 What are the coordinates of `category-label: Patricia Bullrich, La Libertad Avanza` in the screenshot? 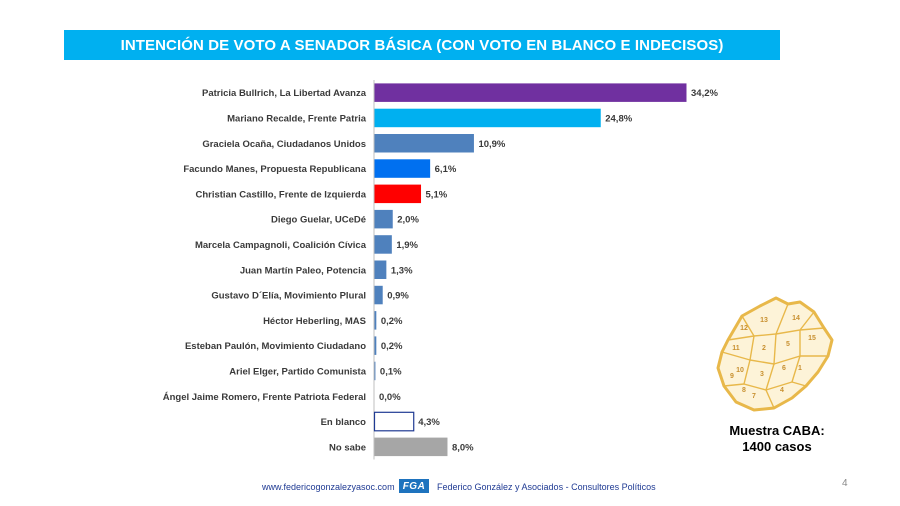 It's located at (284, 93).